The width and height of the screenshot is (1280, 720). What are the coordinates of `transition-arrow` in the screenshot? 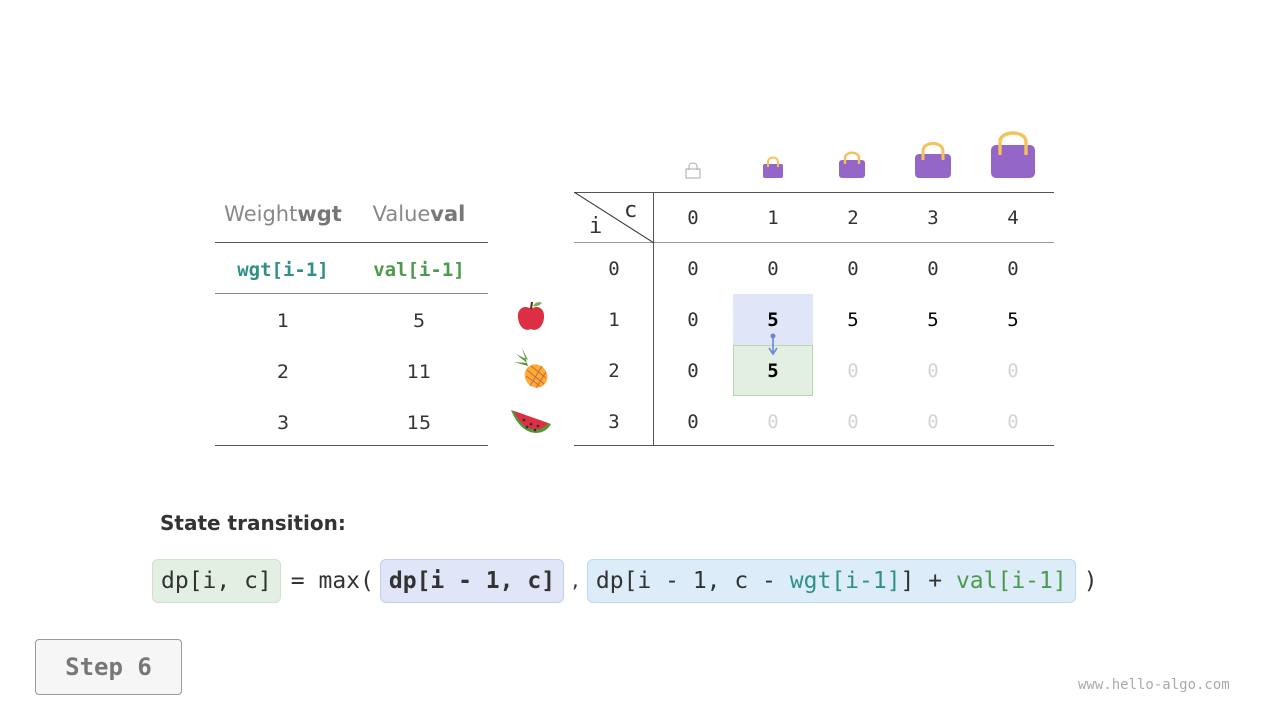 It's located at (773, 344).